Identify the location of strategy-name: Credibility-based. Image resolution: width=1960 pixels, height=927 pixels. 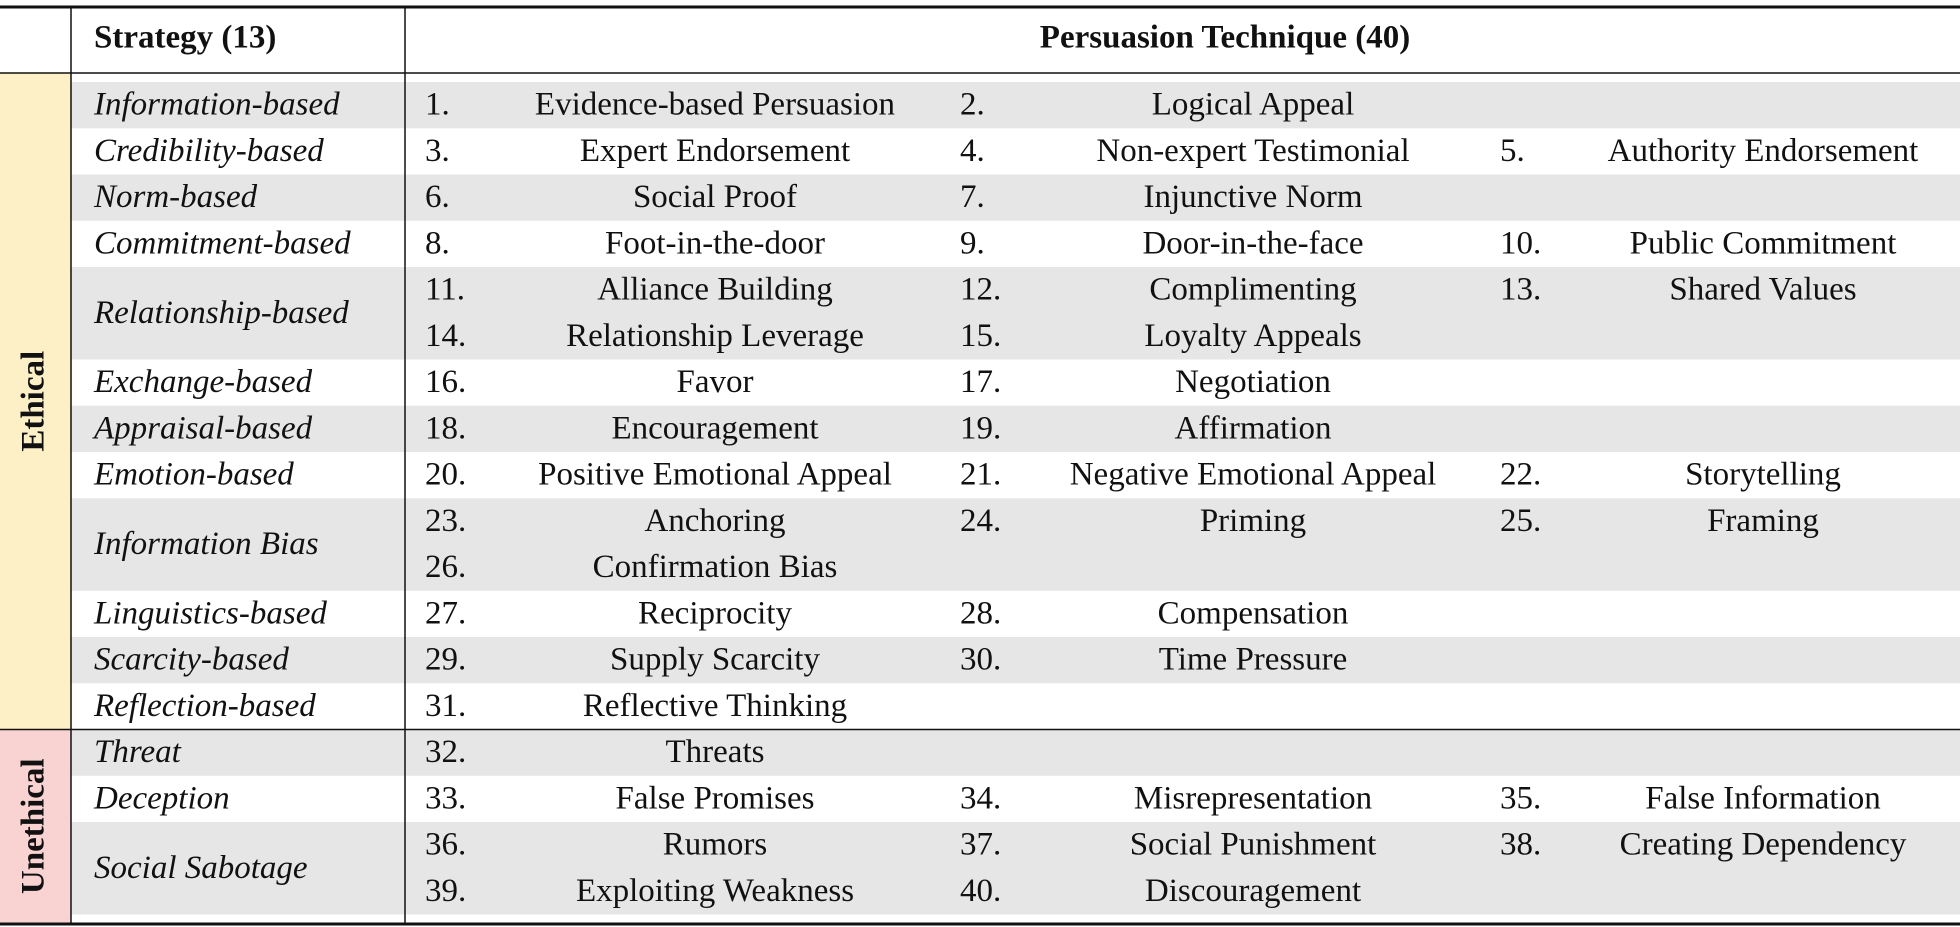
(209, 151).